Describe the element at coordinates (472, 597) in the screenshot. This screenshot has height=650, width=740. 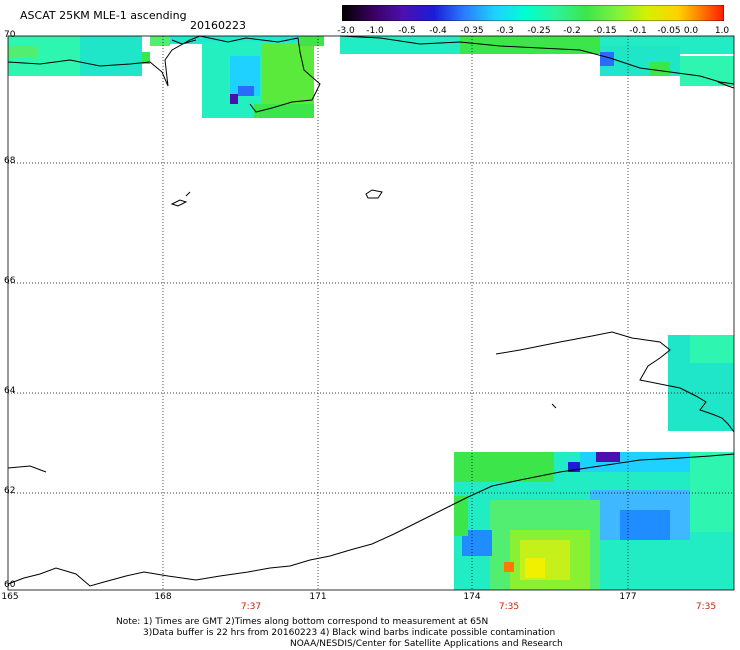
I see `lon-label: 174` at that location.